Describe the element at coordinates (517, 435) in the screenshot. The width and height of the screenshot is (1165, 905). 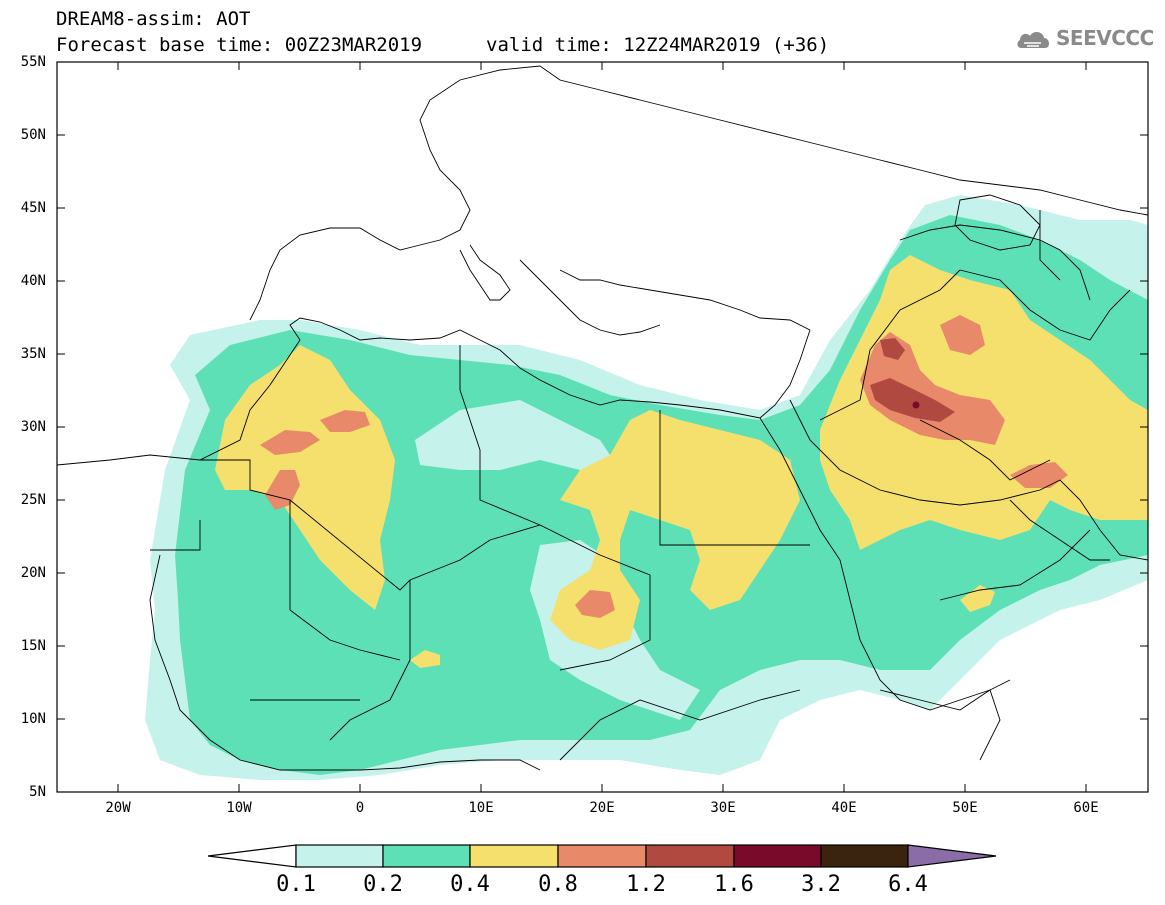
I see `aot-band-0.1-pocket` at that location.